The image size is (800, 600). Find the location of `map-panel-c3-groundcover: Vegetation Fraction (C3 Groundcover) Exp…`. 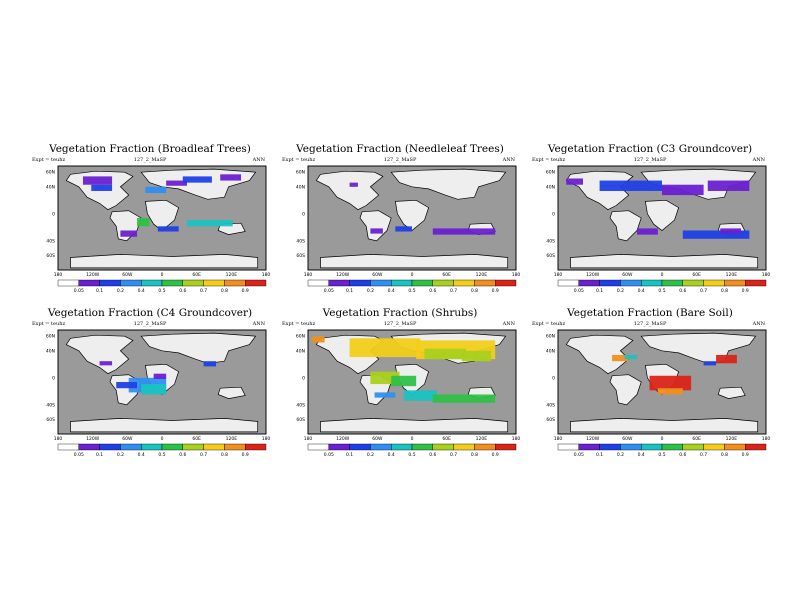

map-panel-c3-groundcover: Vegetation Fraction (C3 Groundcover) Exp… is located at coordinates (650, 230).